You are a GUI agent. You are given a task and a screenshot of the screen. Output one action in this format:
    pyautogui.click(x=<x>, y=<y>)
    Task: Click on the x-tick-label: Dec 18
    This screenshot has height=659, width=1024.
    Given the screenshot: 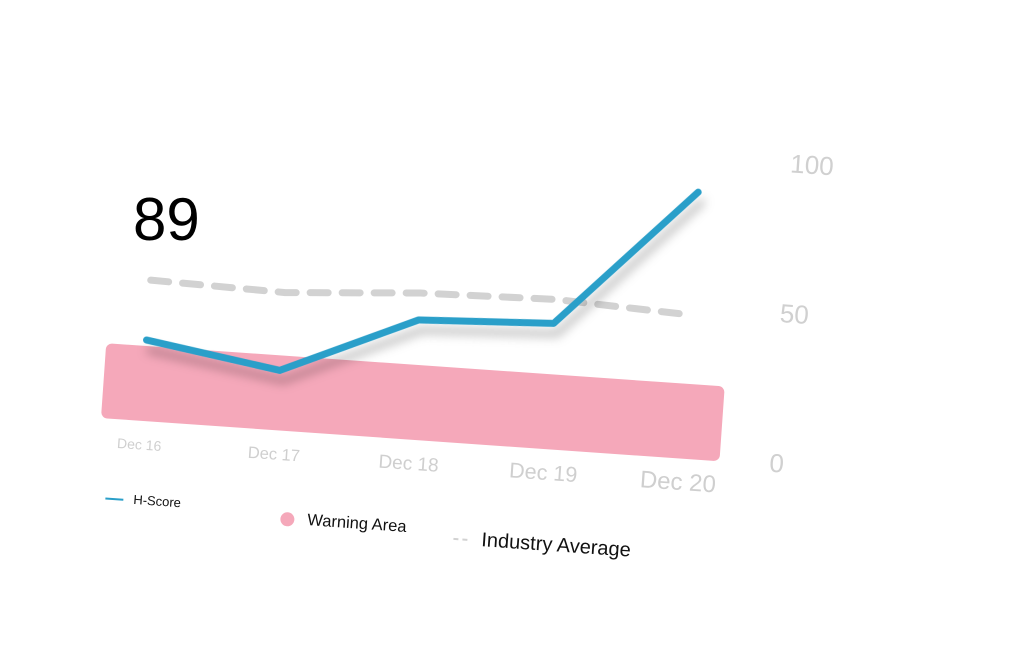 What is the action you would take?
    pyautogui.click(x=409, y=464)
    